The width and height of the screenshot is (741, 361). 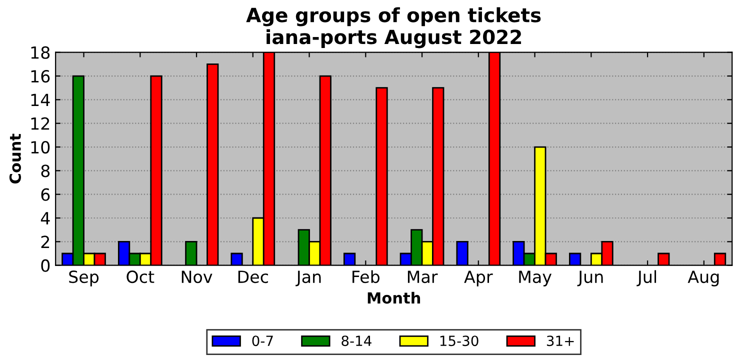 I want to click on x-tick-label: Jan, so click(x=308, y=278).